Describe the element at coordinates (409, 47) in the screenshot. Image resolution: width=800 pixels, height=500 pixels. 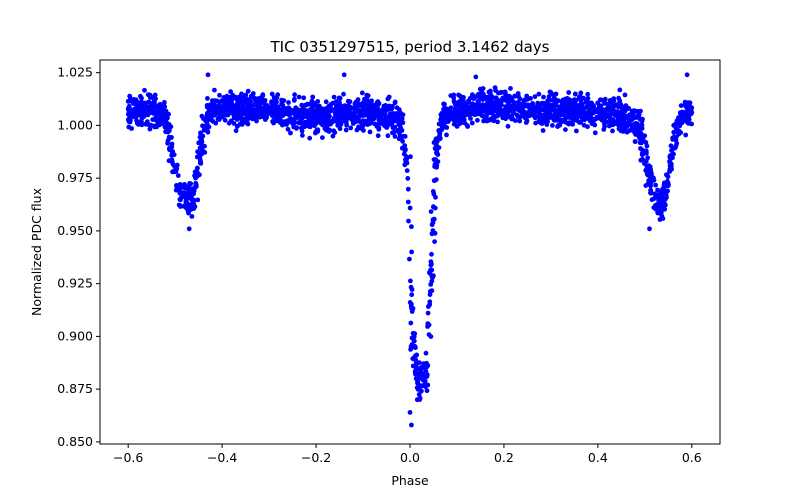
I see `chart-title: TIC 0351297515, period 3.1462 days` at that location.